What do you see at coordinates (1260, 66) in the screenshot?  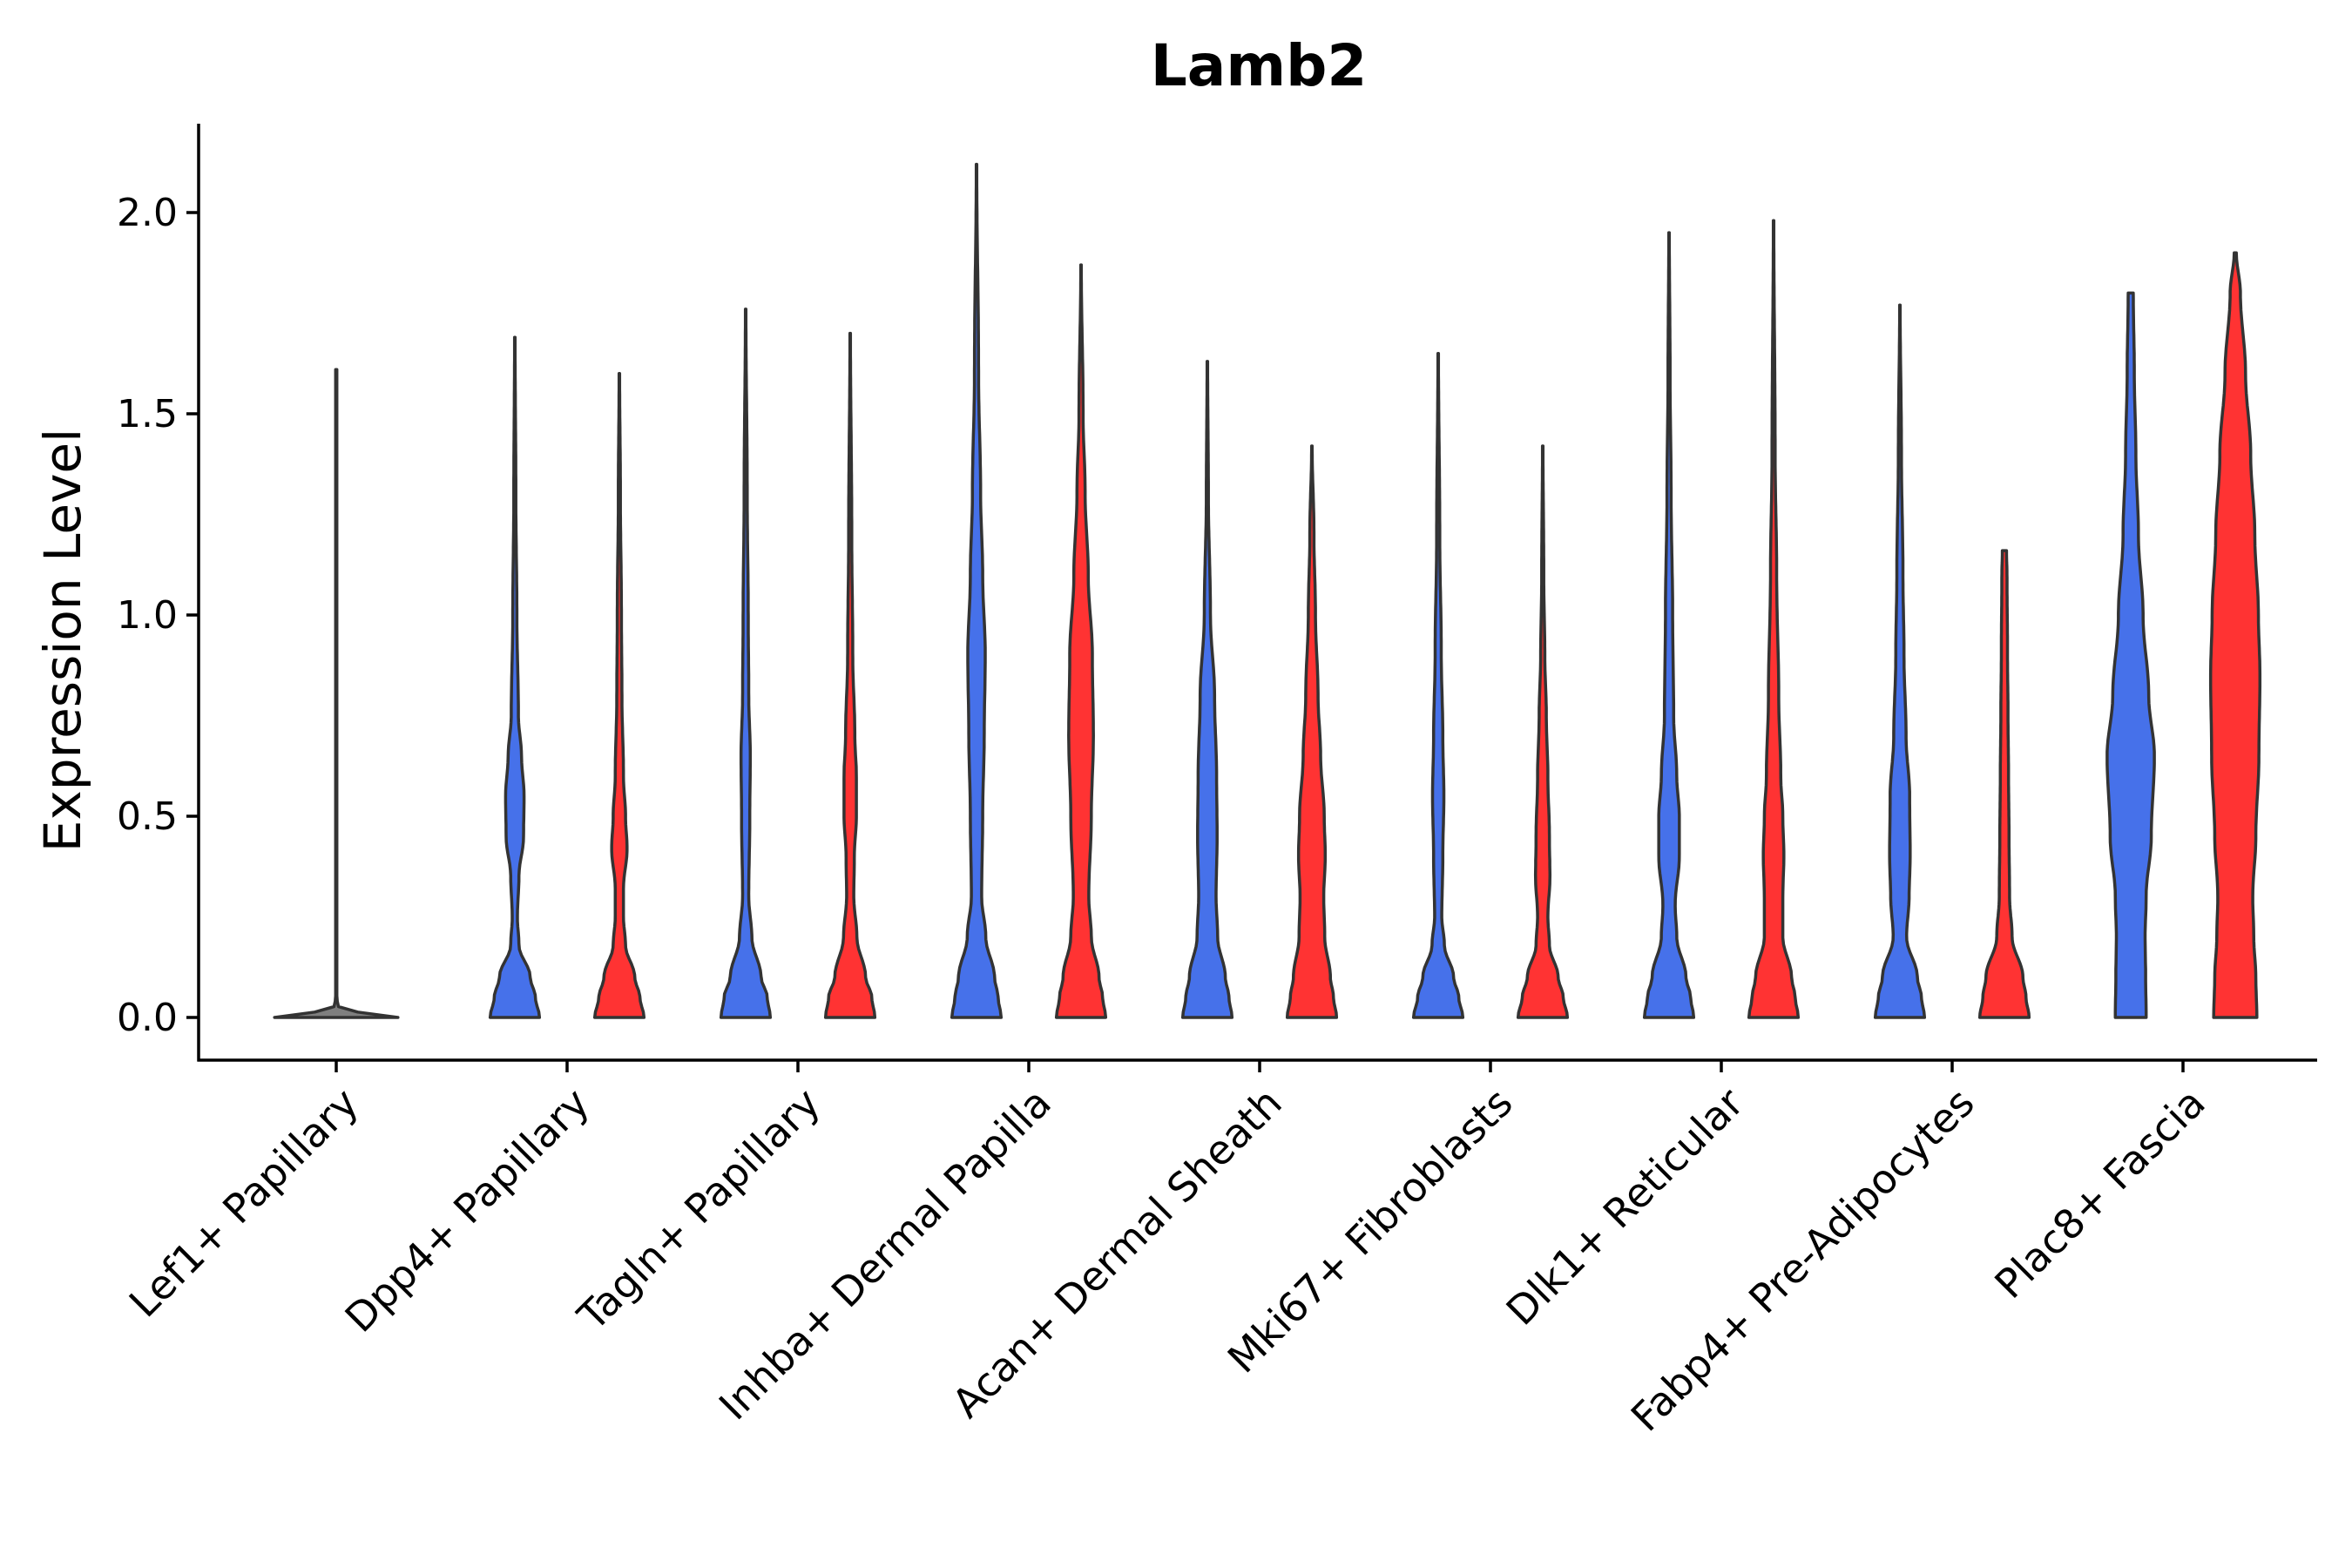 I see `chart-title: Lamb2` at bounding box center [1260, 66].